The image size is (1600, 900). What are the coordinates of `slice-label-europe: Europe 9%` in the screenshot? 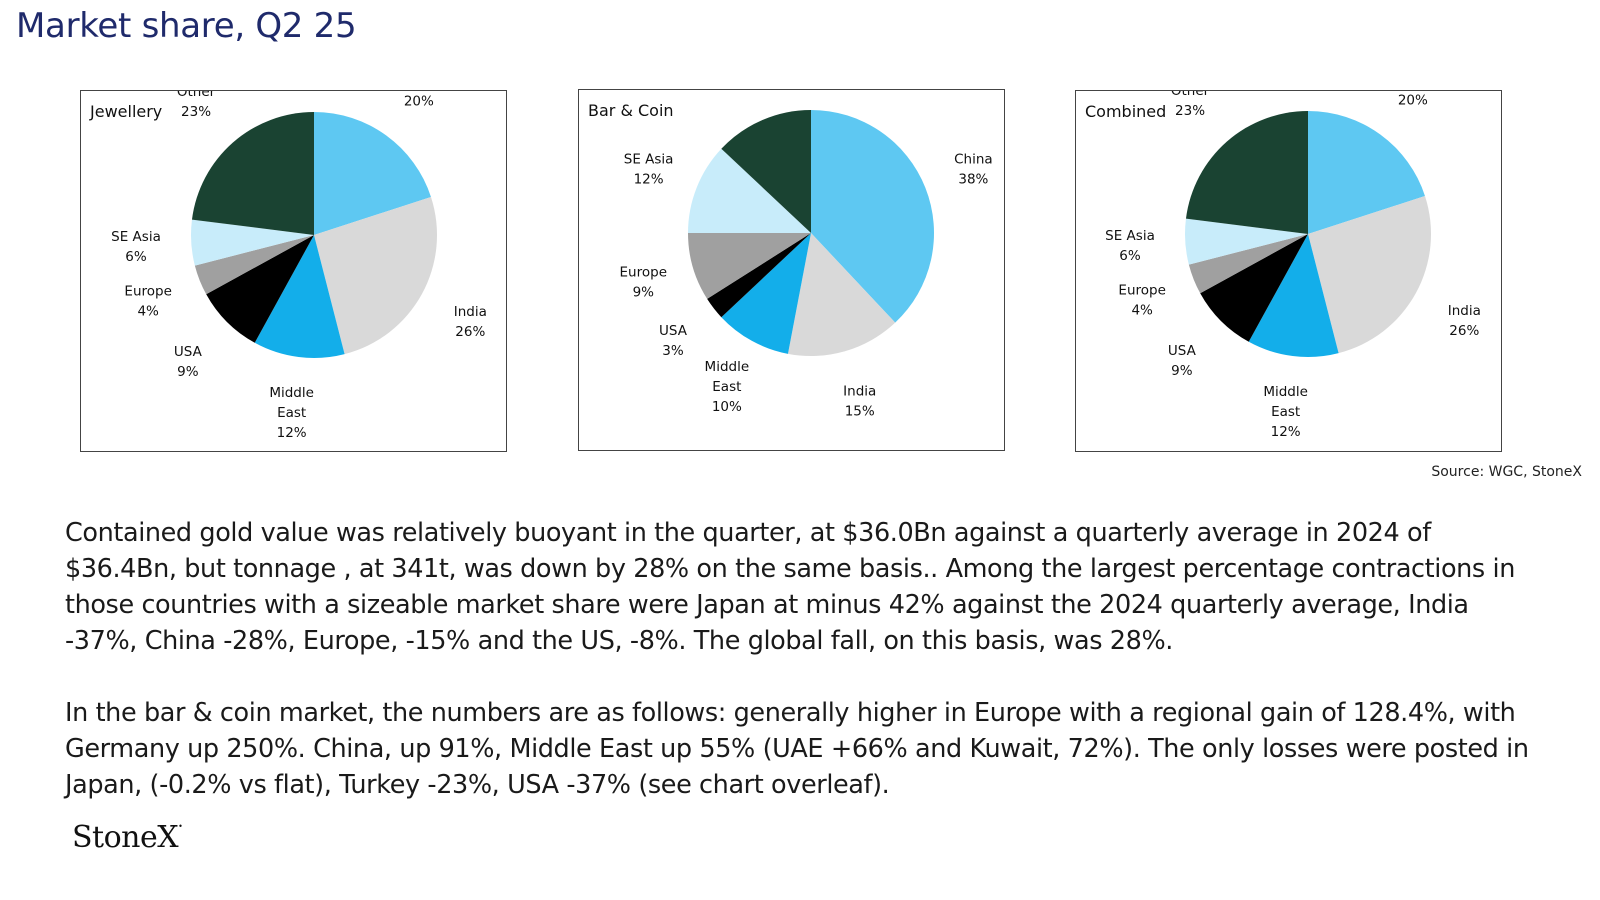 It's located at (643, 283).